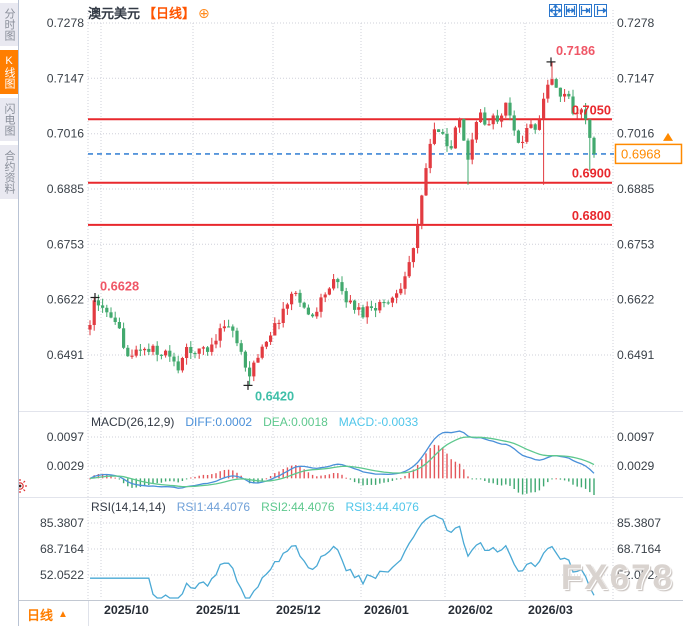 The width and height of the screenshot is (683, 626). I want to click on rsi2-value: RSI2:44.4076, so click(298, 507).